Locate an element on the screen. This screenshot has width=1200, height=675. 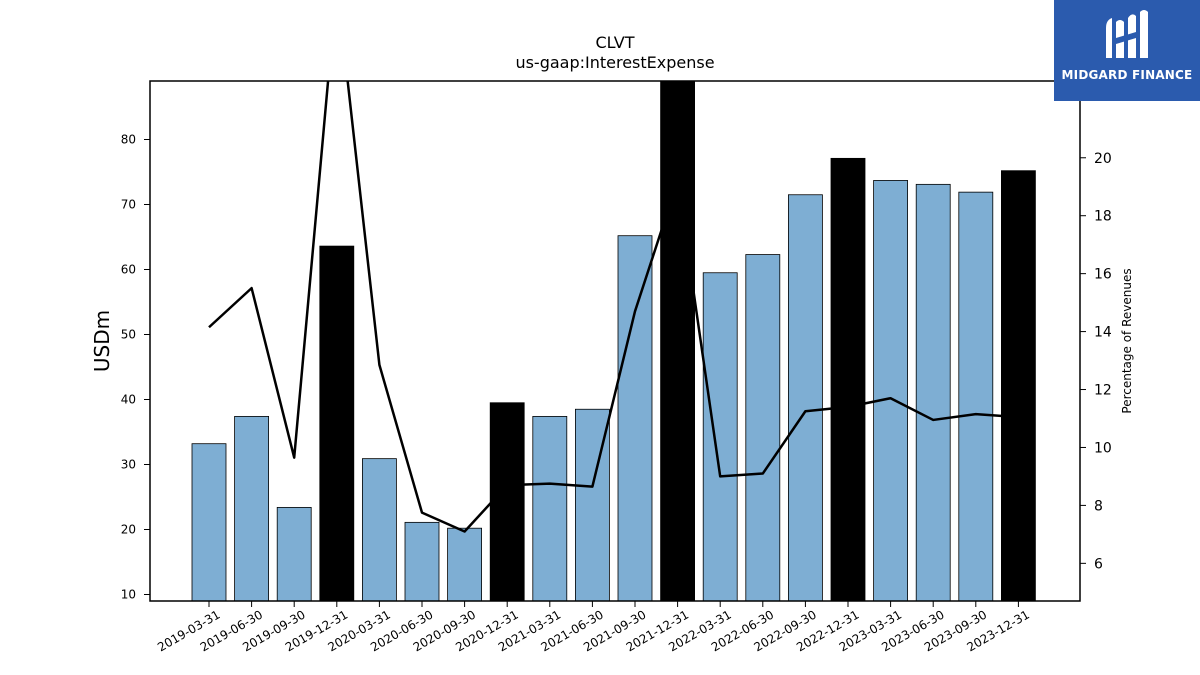
y2-axis-label: Percentage of Revenues is located at coordinates (1127, 340).